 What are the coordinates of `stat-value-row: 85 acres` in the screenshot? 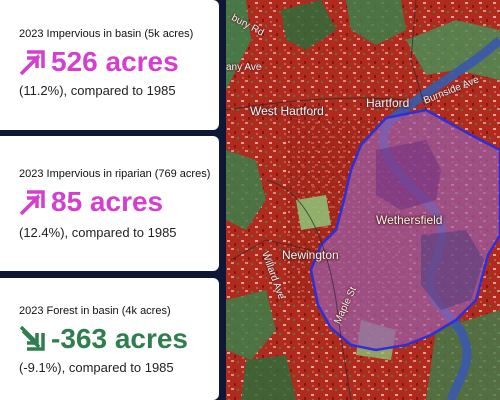 It's located at (90, 202).